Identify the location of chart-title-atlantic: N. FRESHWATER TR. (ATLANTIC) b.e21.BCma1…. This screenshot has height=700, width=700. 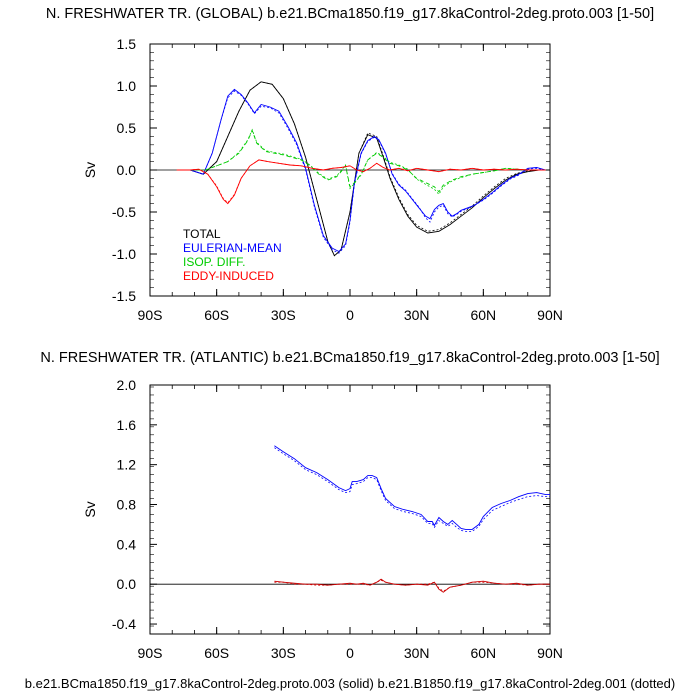
(350, 358).